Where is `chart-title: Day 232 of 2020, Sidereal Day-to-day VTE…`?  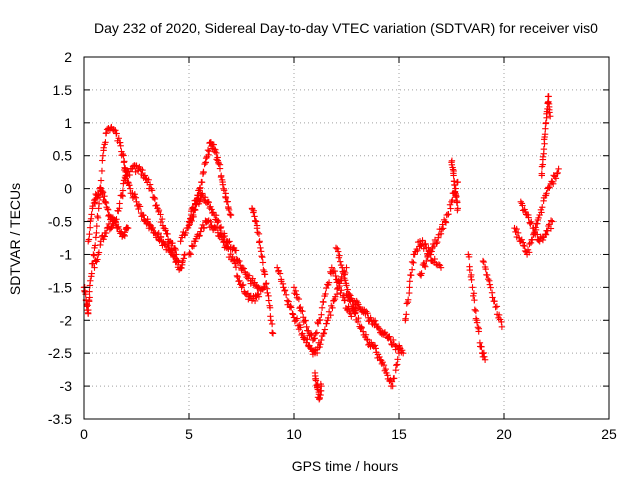 chart-title: Day 232 of 2020, Sidereal Day-to-day VTE… is located at coordinates (346, 28).